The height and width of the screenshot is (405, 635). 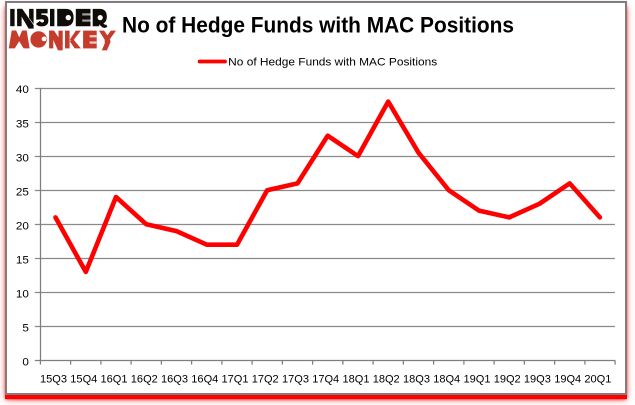 What do you see at coordinates (22, 192) in the screenshot?
I see `svg-text: 25` at bounding box center [22, 192].